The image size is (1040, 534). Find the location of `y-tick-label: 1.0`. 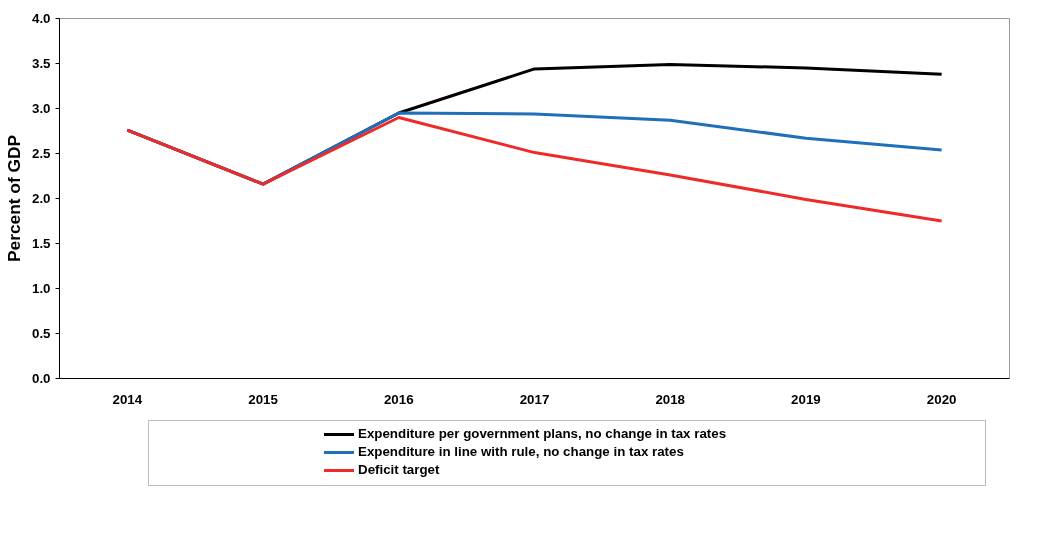

y-tick-label: 1.0 is located at coordinates (41, 288).